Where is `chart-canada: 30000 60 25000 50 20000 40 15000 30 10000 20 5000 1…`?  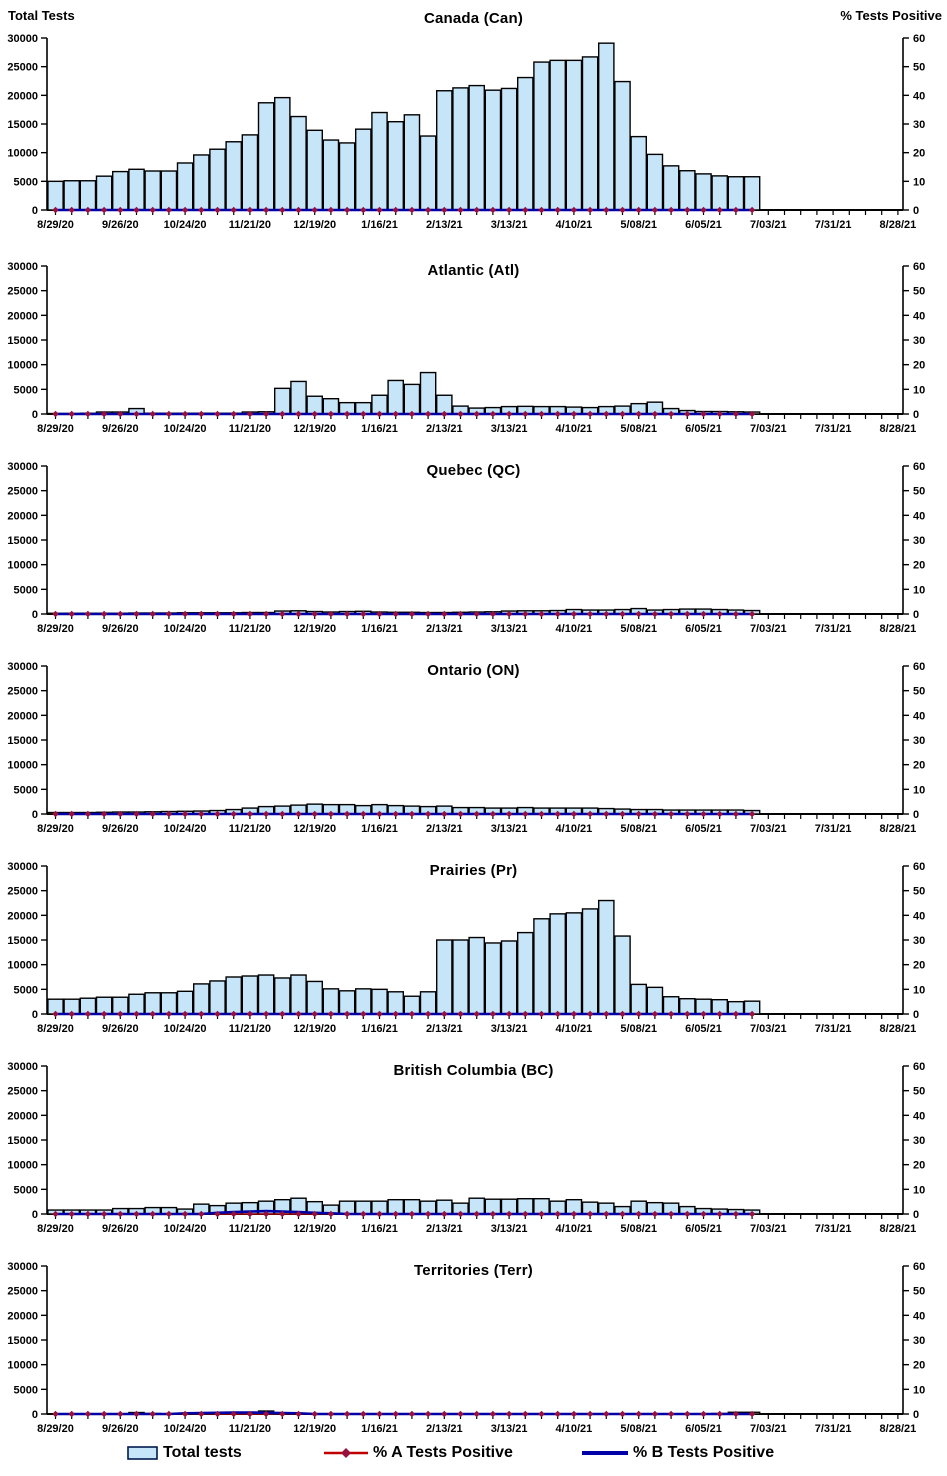
chart-canada: 30000 60 25000 50 20000 40 15000 30 10000 20 5000 1… is located at coordinates (466, 132).